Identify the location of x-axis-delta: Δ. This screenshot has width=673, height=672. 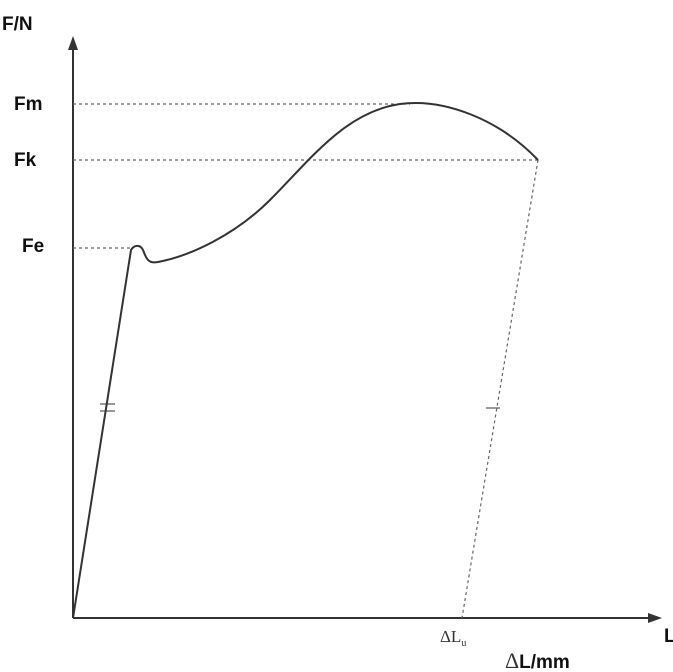
(512, 660).